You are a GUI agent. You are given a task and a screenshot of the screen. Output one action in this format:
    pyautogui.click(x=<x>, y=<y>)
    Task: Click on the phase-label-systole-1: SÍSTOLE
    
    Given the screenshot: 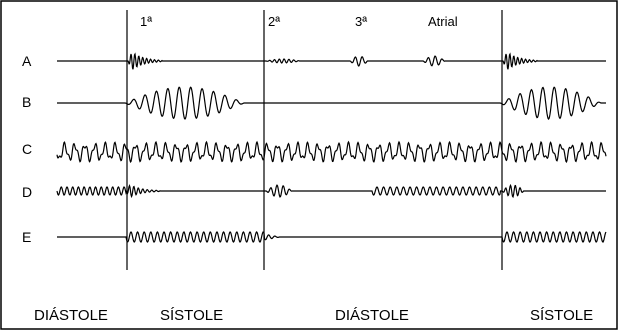 What is the action you would take?
    pyautogui.click(x=191, y=315)
    